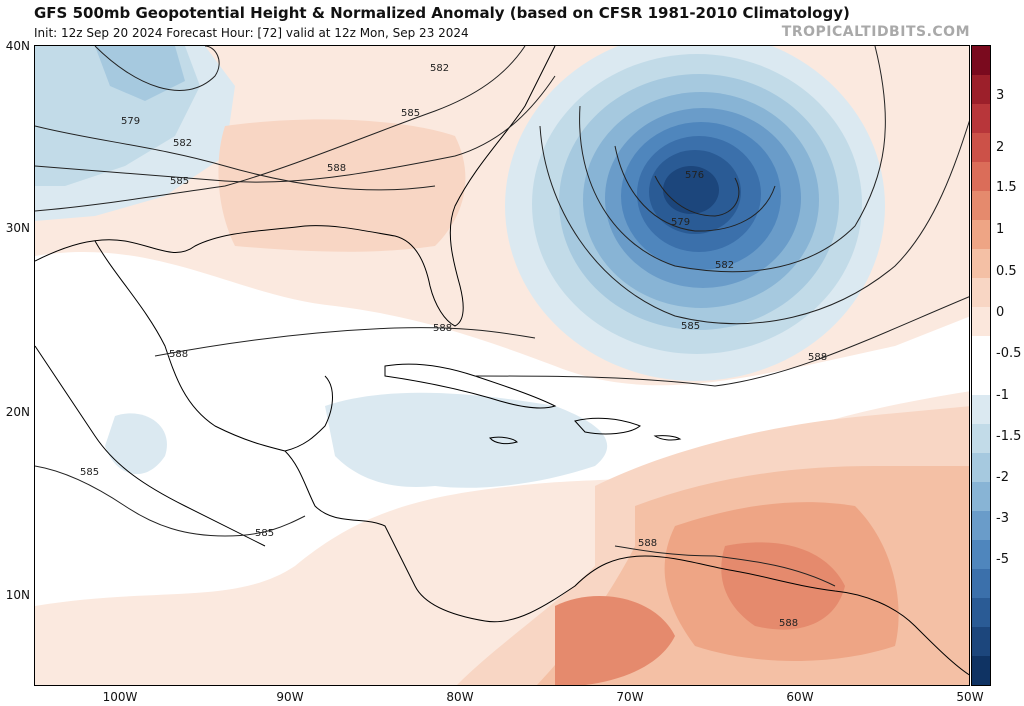 Image resolution: width=1024 pixels, height=706 pixels. I want to click on contour-588-gulf, so click(345, 342).